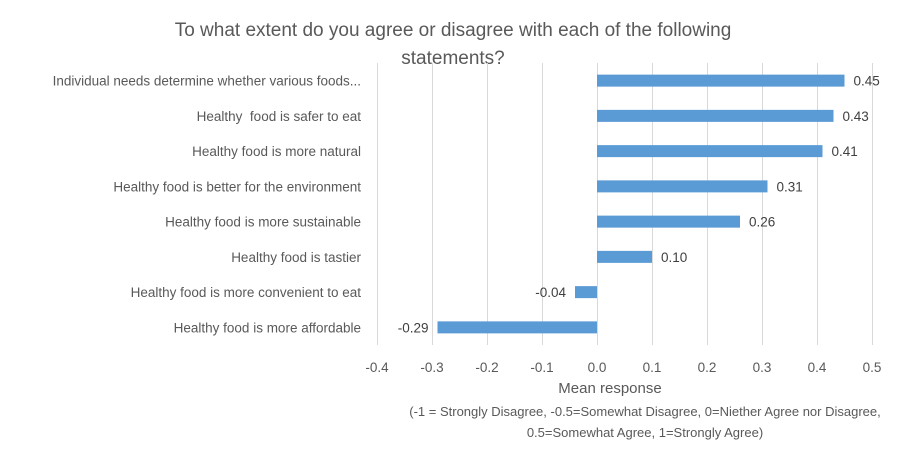 This screenshot has width=901, height=467. I want to click on x-tick-label: -0.3, so click(431, 367).